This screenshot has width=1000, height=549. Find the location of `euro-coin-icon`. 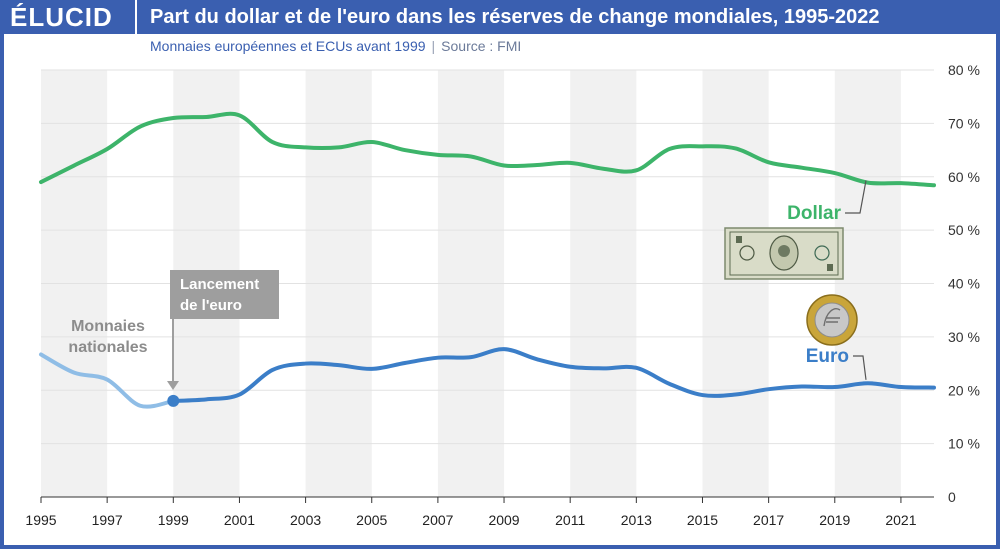

euro-coin-icon is located at coordinates (832, 320).